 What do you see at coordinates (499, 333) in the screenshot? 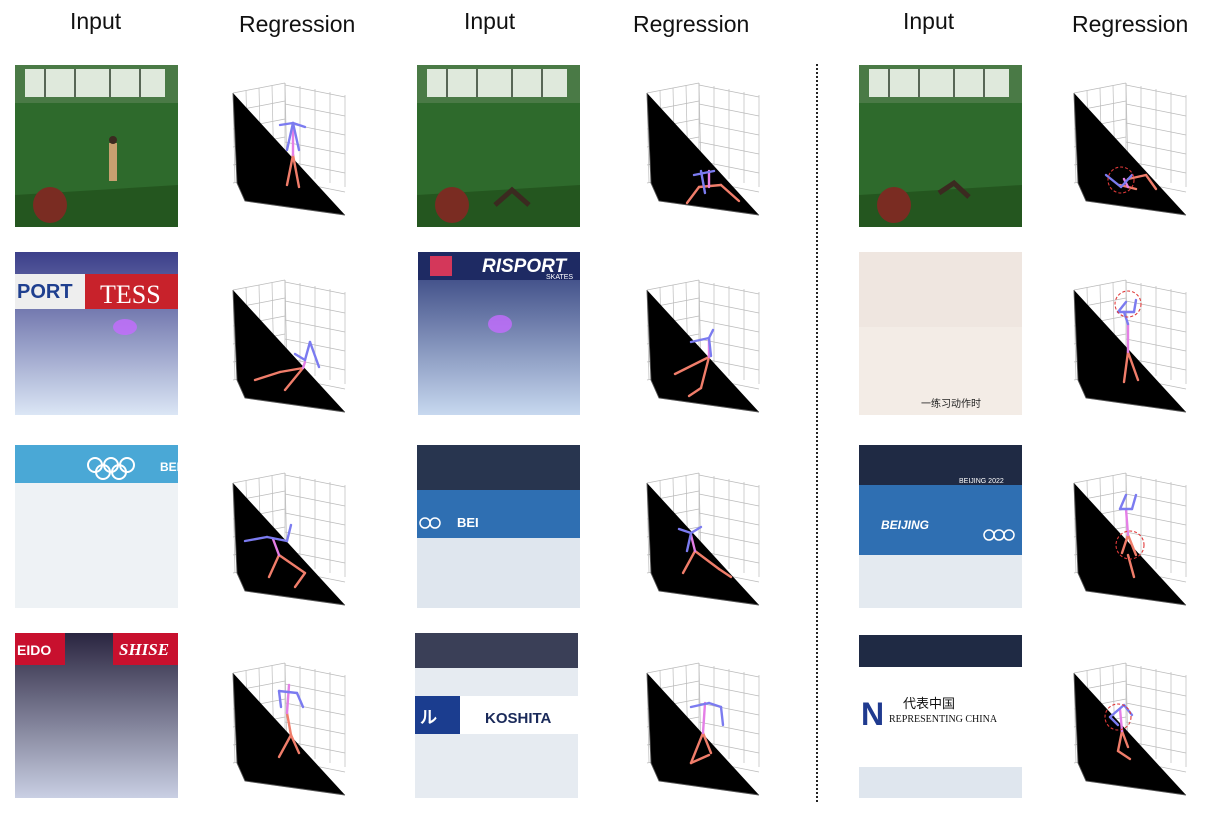
I see `input-image-r2c2: RISPORT SKATES` at bounding box center [499, 333].